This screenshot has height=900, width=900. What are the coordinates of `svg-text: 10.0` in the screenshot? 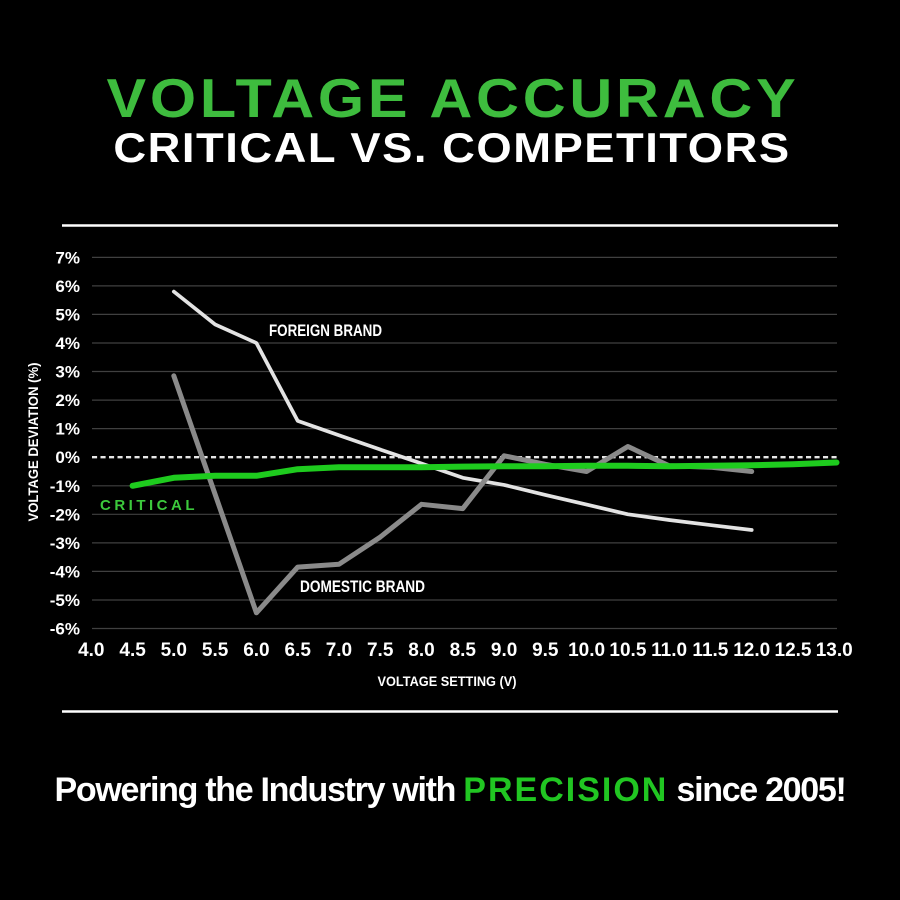 It's located at (586, 650).